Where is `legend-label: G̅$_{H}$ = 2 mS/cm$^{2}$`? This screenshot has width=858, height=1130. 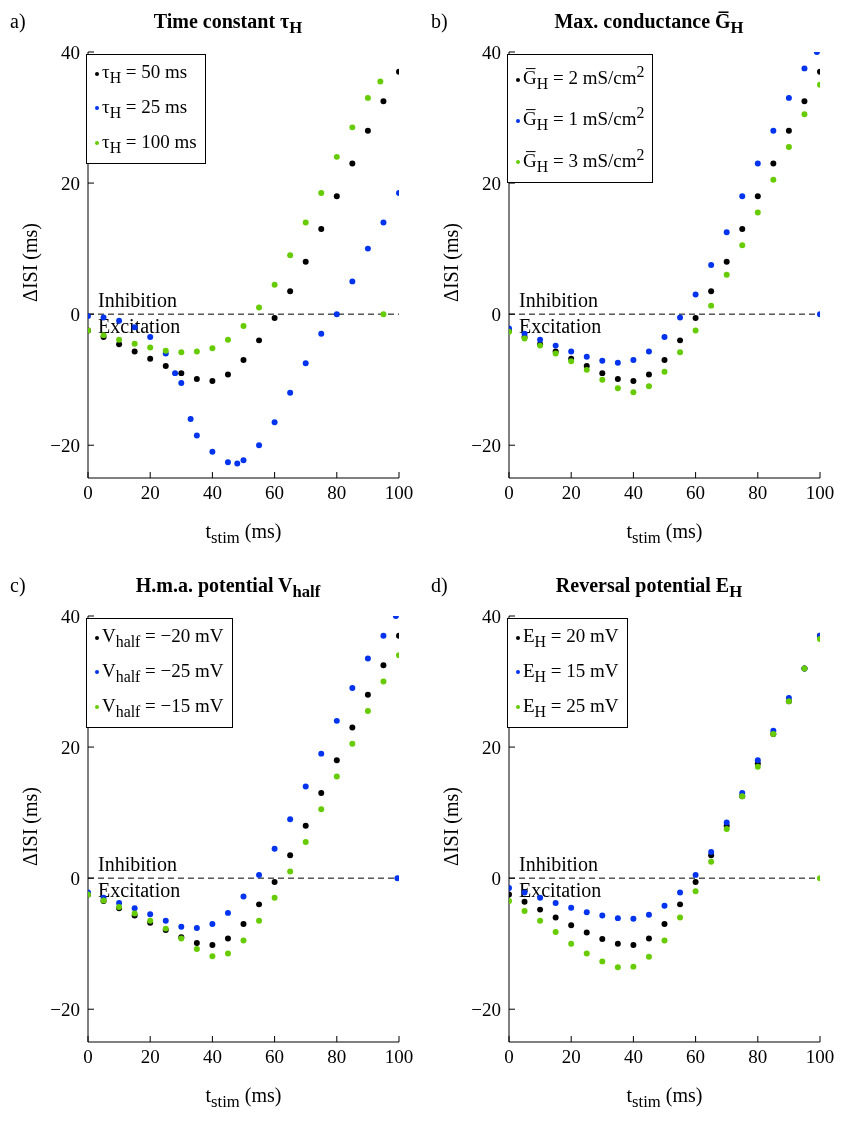 legend-label: G̅$_{H}$ = 2 mS/cm$^{2}$ is located at coordinates (584, 78).